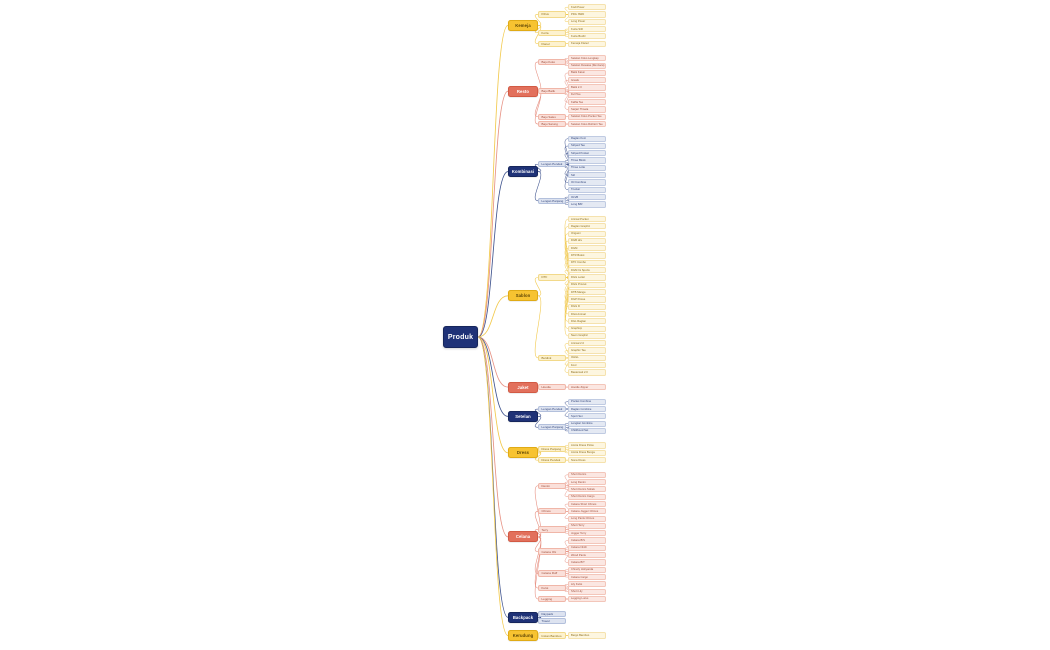 This screenshot has width=1050, height=650. Describe the element at coordinates (587, 189) in the screenshot. I see `leaf-node: Trucker` at that location.